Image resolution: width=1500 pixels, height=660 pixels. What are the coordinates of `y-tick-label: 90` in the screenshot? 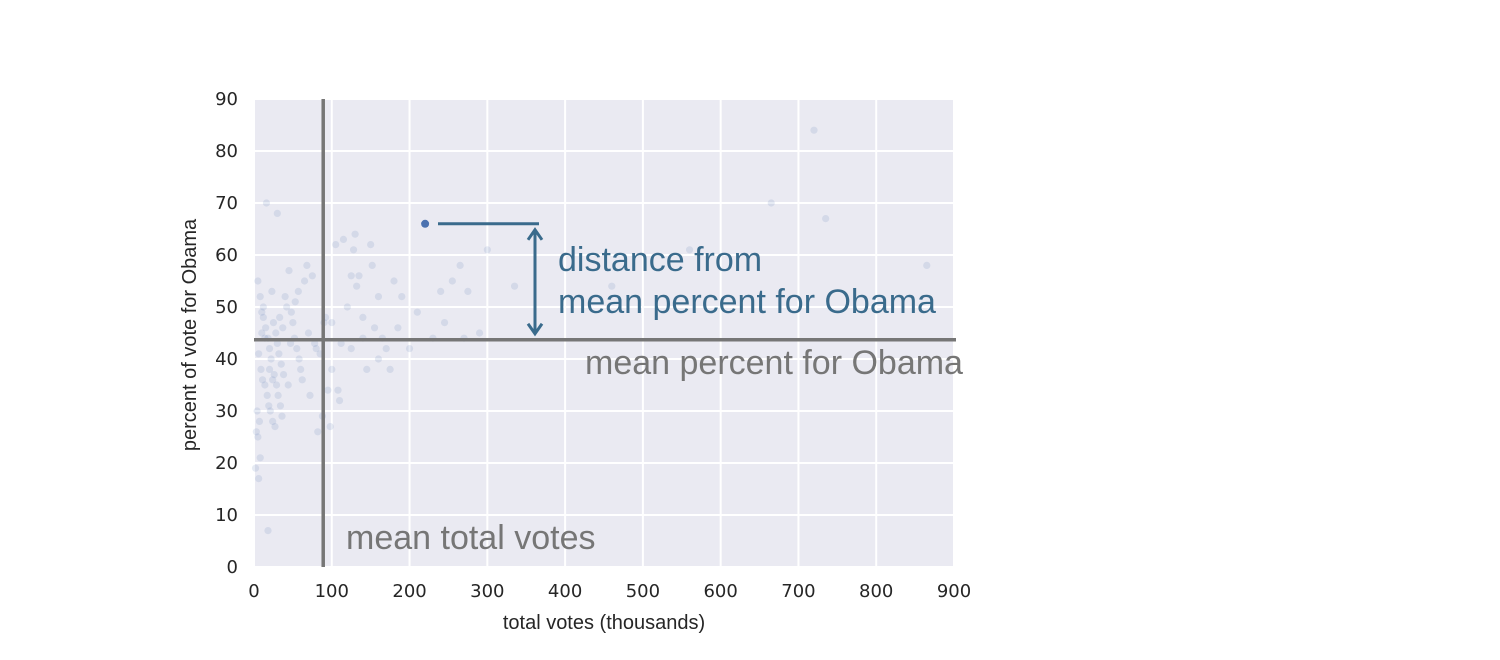 It's located at (226, 99).